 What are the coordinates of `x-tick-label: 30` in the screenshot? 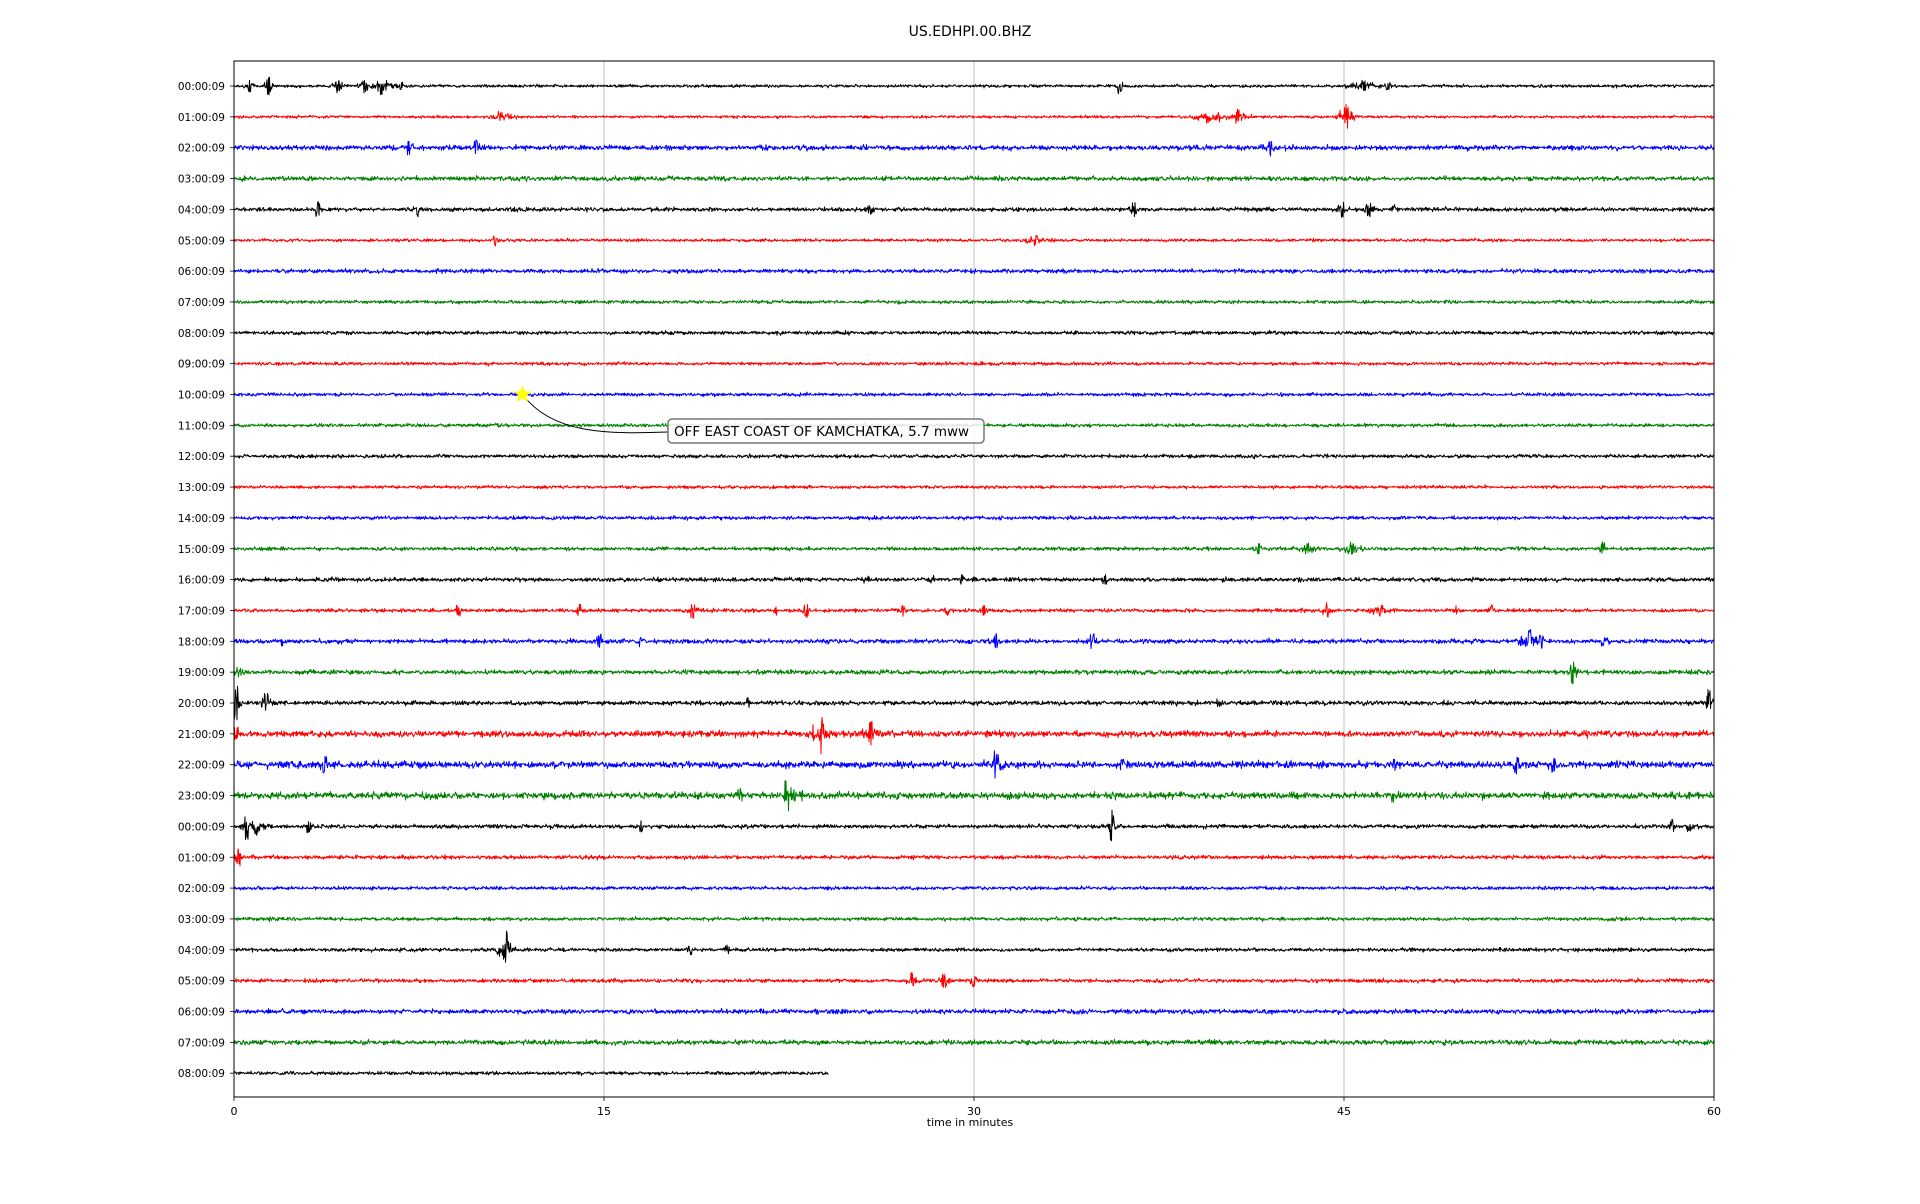 It's located at (974, 1111).